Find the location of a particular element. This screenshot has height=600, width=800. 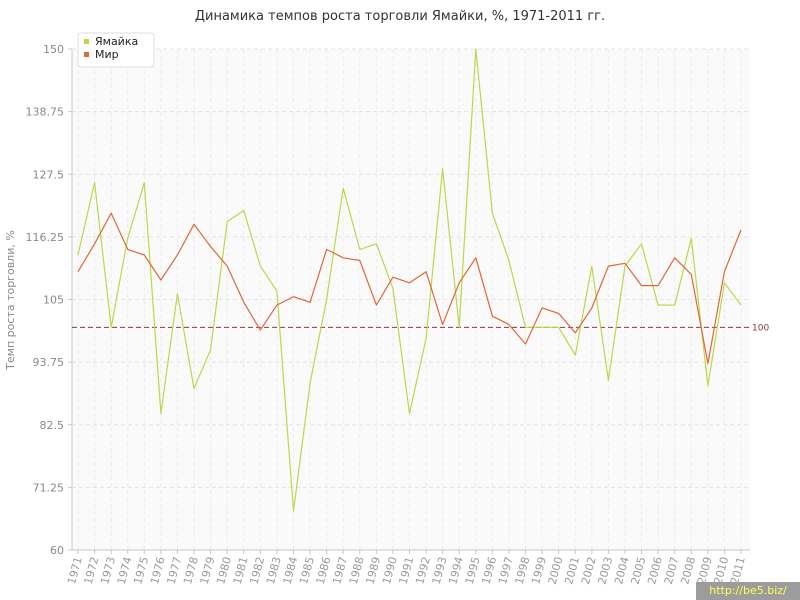

reference-line-group: 100 is located at coordinates (420, 328).